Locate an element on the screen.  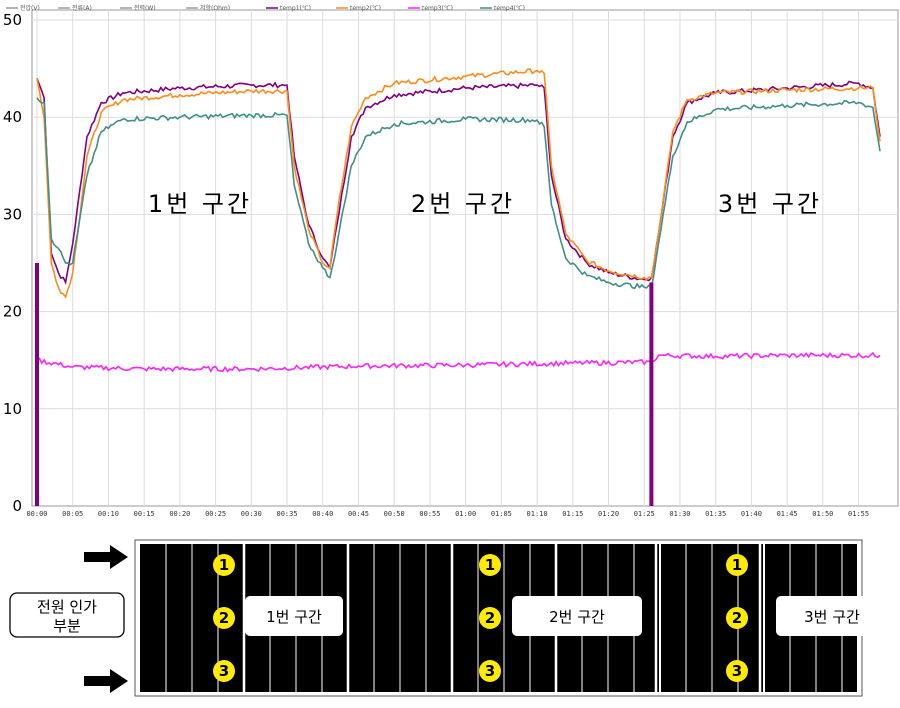
x-tick-label: 01:25 is located at coordinates (644, 514).